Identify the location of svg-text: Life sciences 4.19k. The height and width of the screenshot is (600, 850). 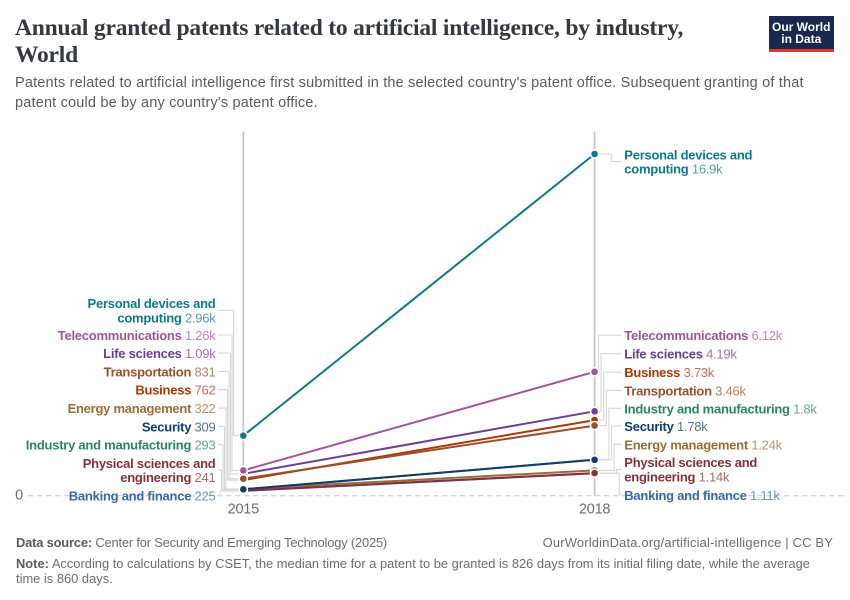
(680, 353).